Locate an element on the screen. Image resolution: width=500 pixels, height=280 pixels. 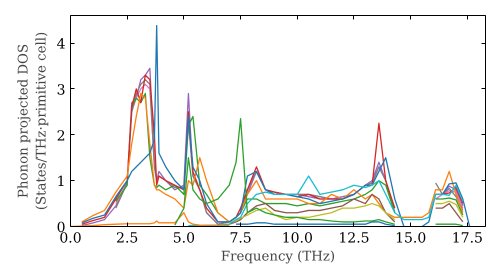
x-tick-label: 10.0 is located at coordinates (297, 238).